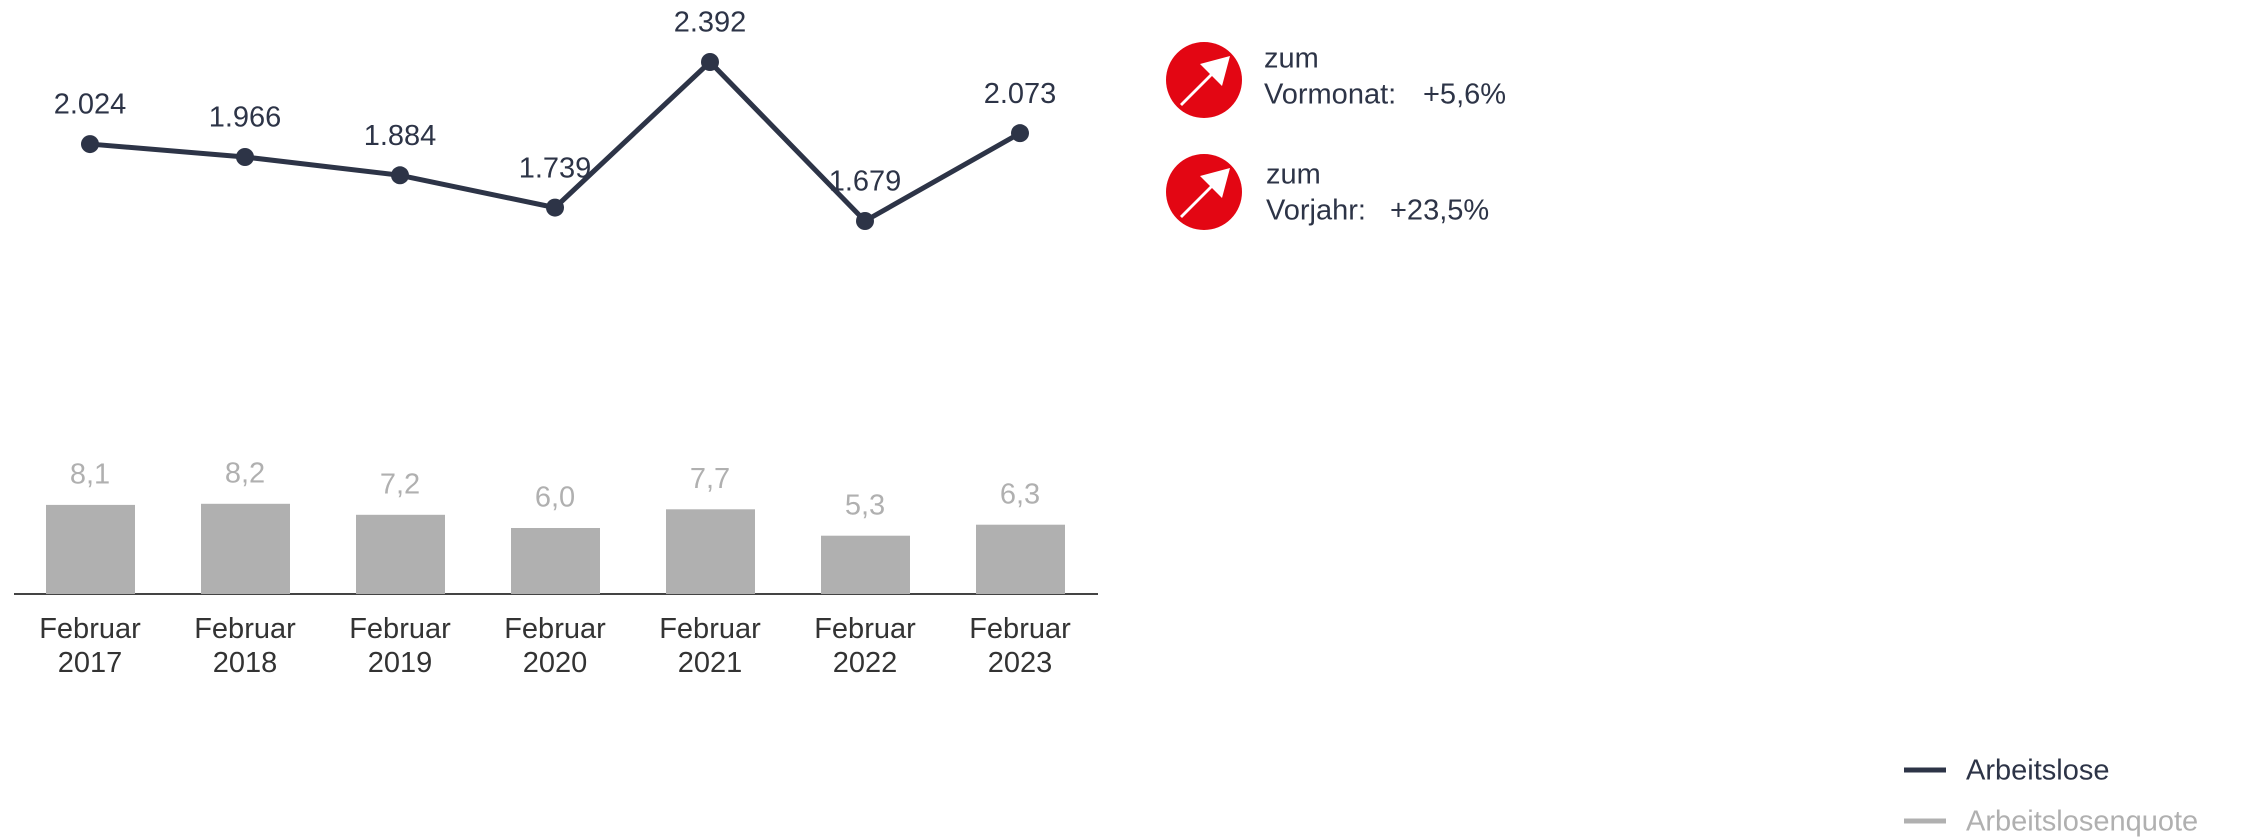 This screenshot has height=839, width=2247. I want to click on indicator-value: +5,6%, so click(1464, 95).